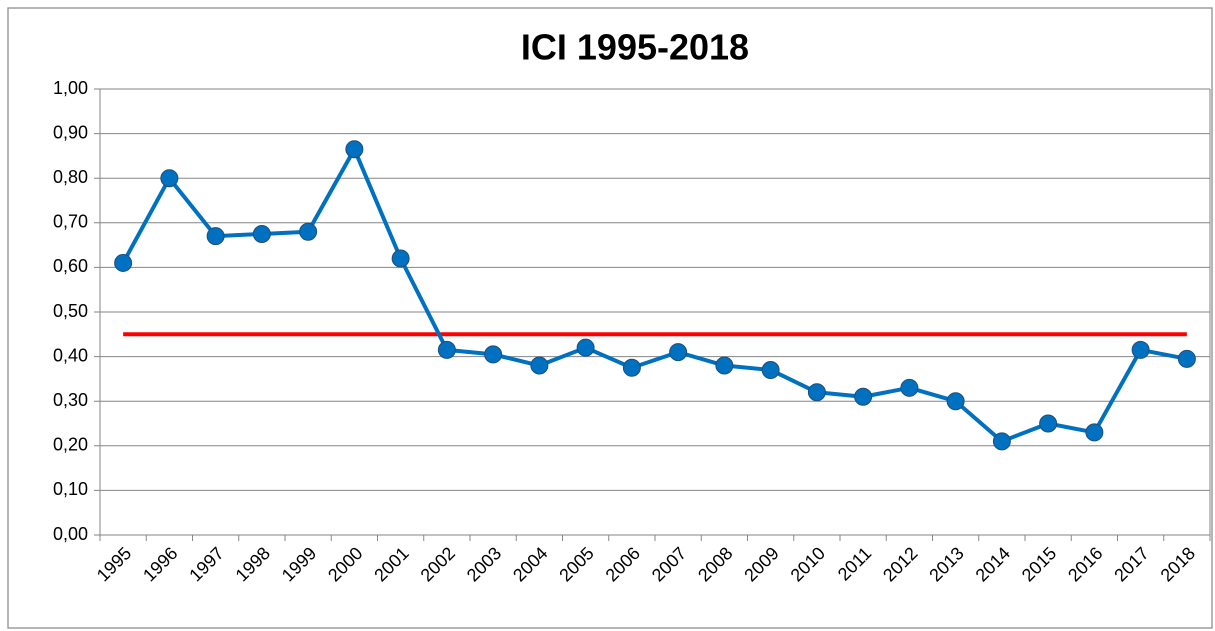 Image resolution: width=1215 pixels, height=631 pixels. Describe the element at coordinates (635, 47) in the screenshot. I see `chart-title: ICI 1995-2018` at that location.